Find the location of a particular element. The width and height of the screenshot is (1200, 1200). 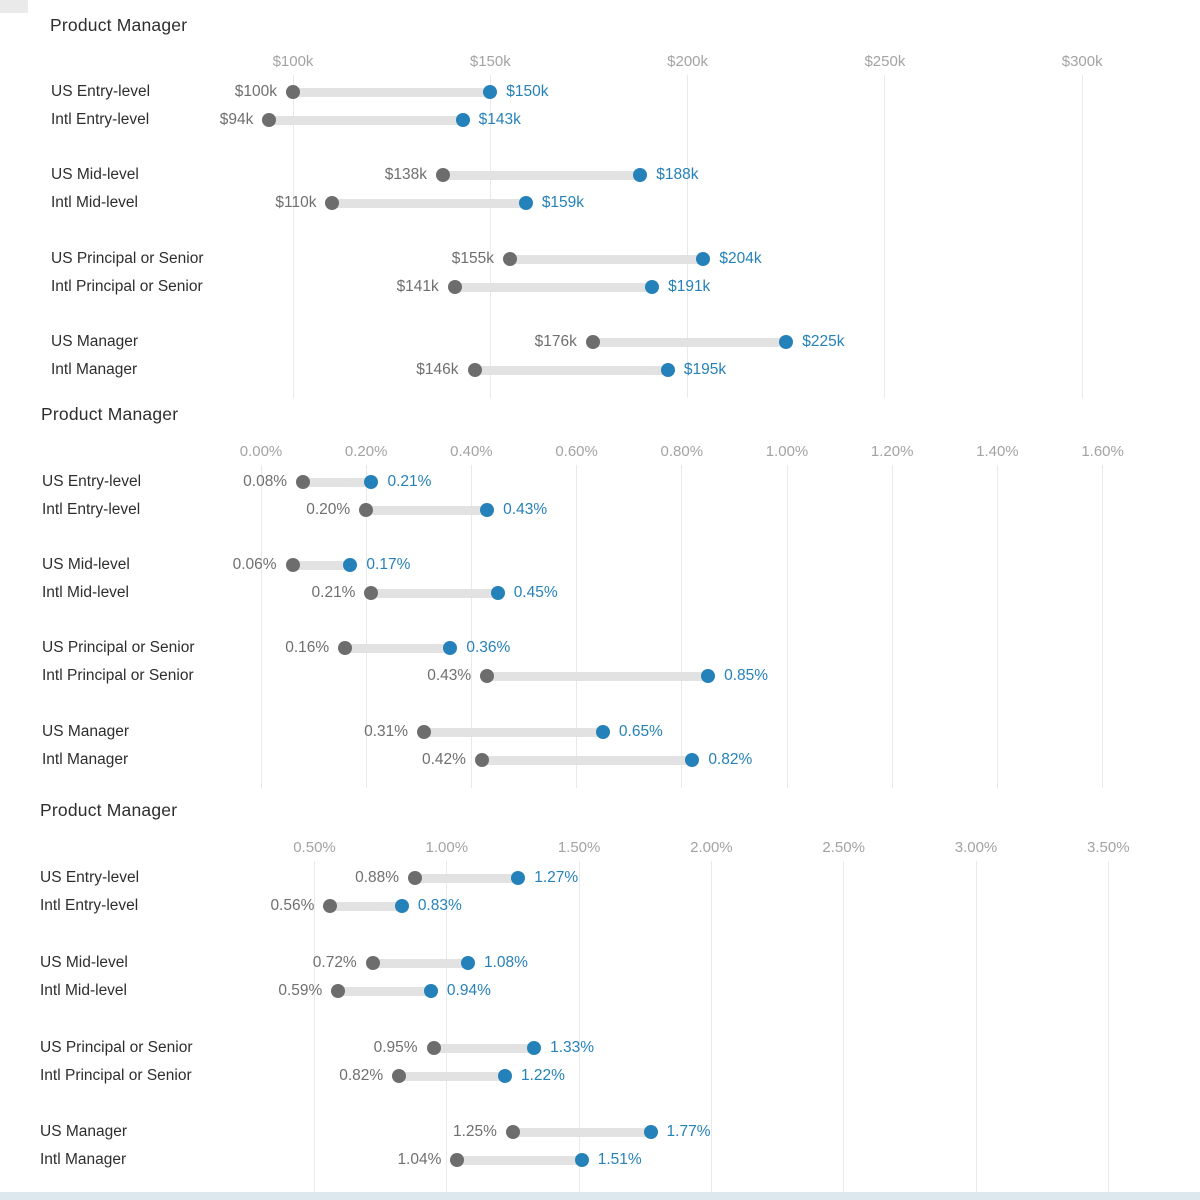

axis-tick-label: 0.40% is located at coordinates (471, 451).